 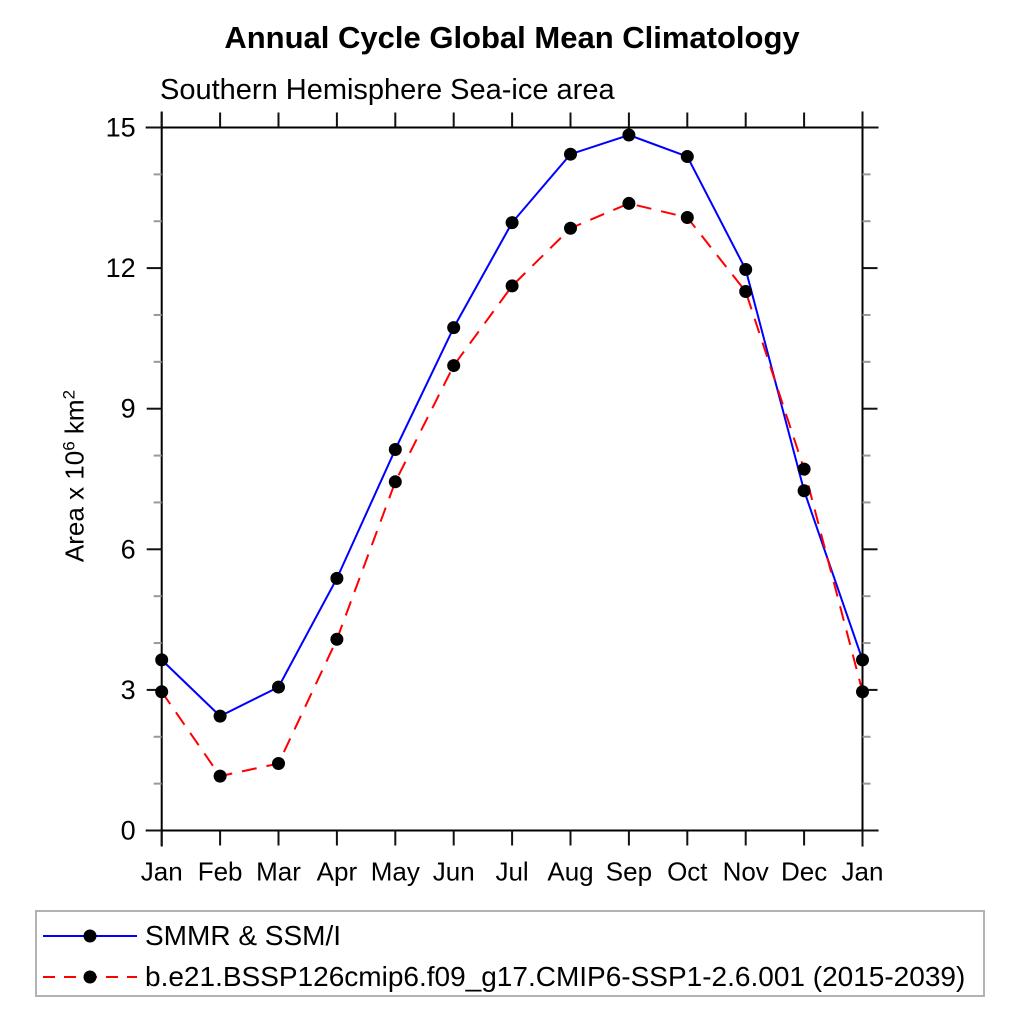 What do you see at coordinates (243, 935) in the screenshot?
I see `legend-label-observations: SMMR & SSM/I` at bounding box center [243, 935].